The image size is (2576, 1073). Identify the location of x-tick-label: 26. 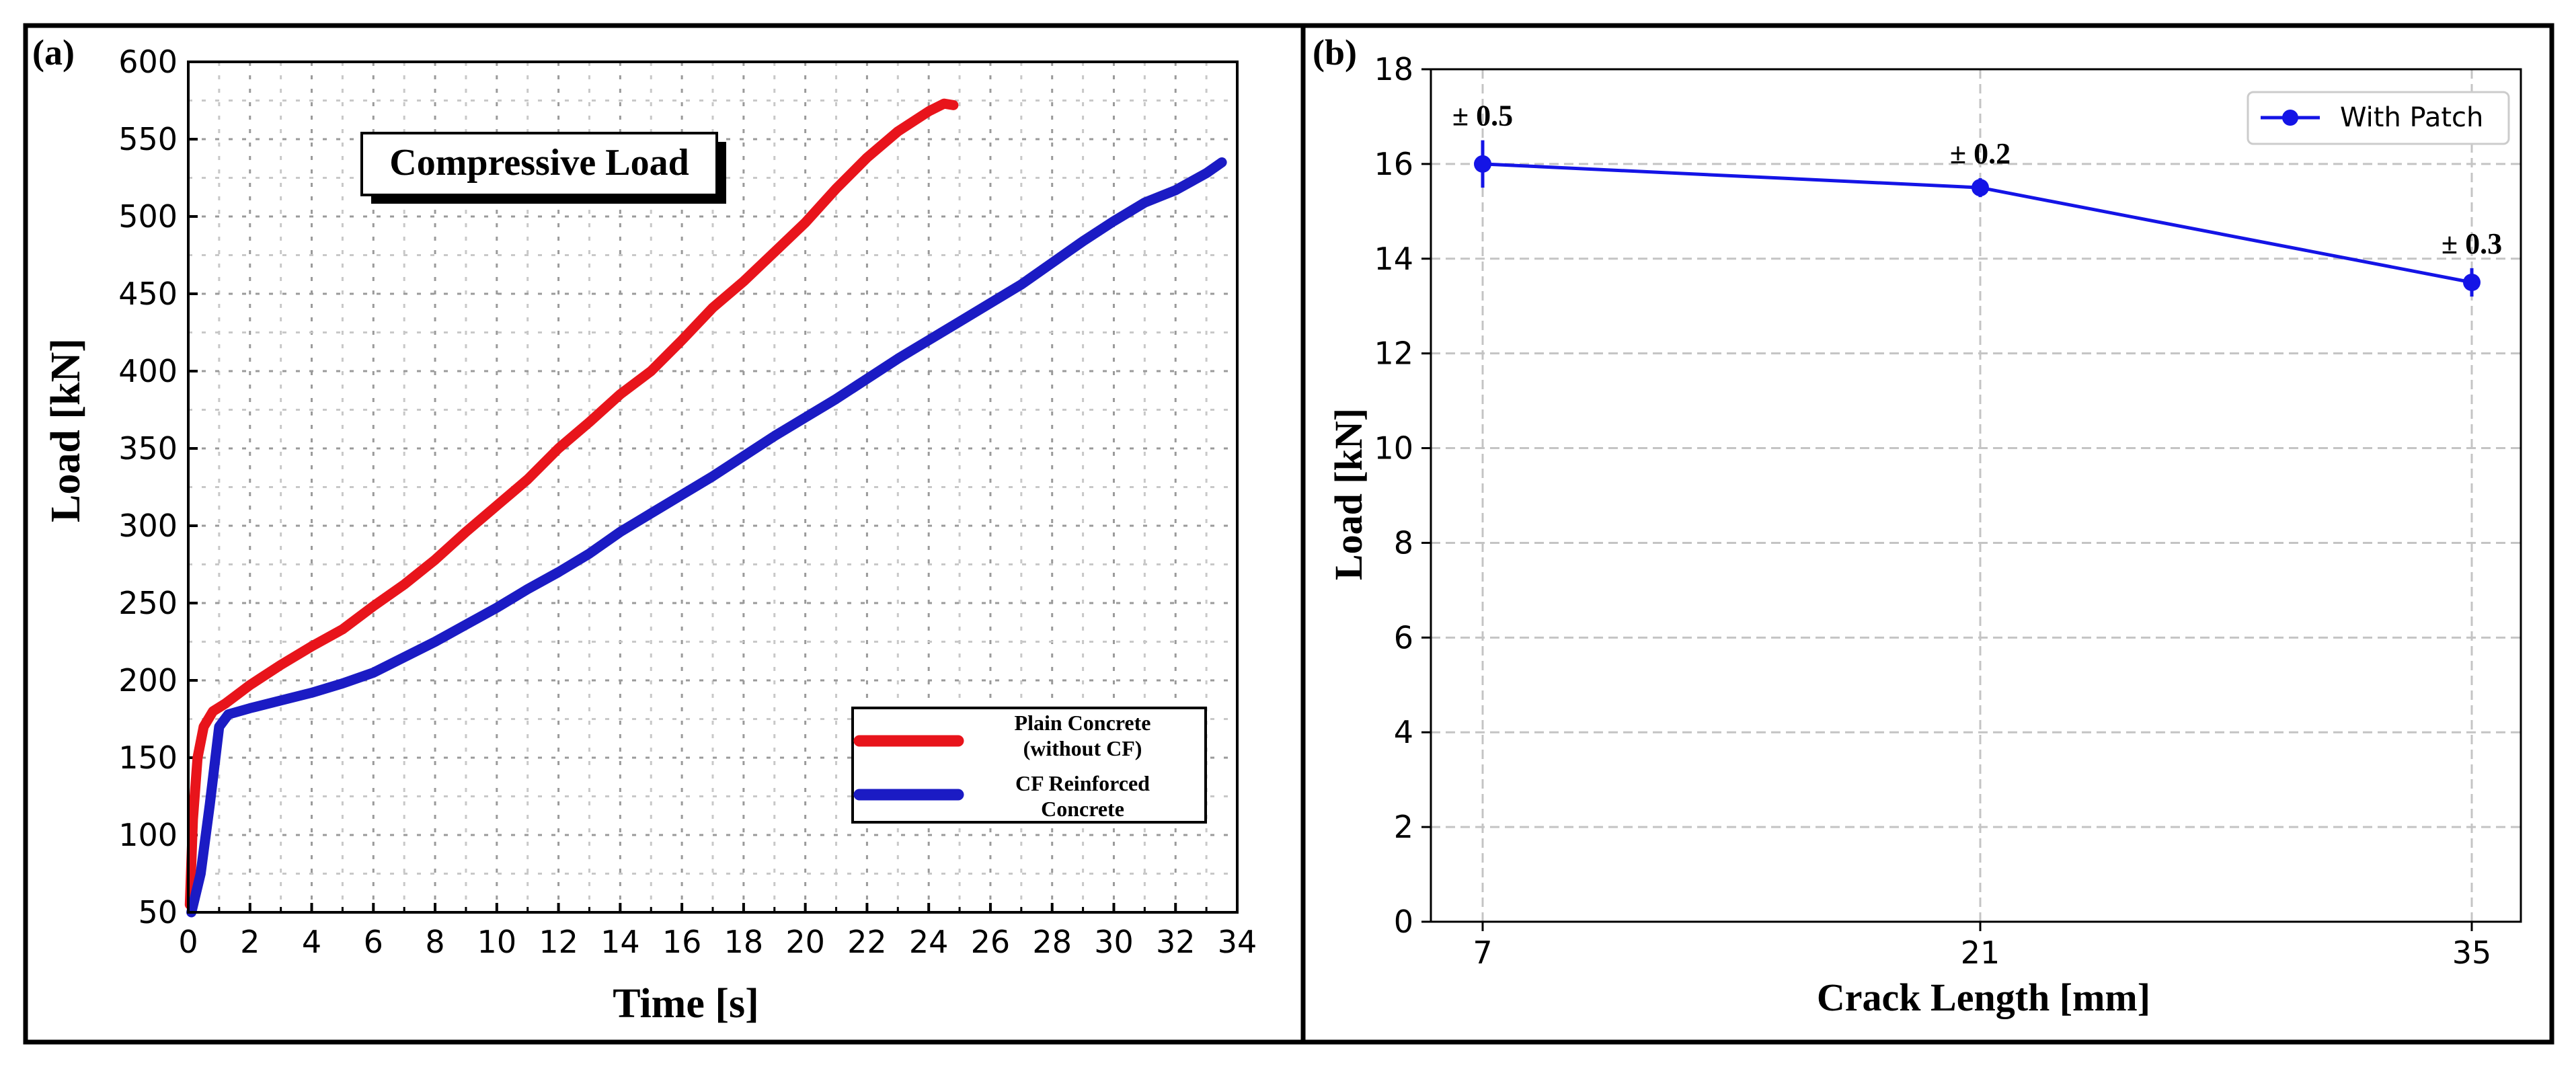
(991, 942).